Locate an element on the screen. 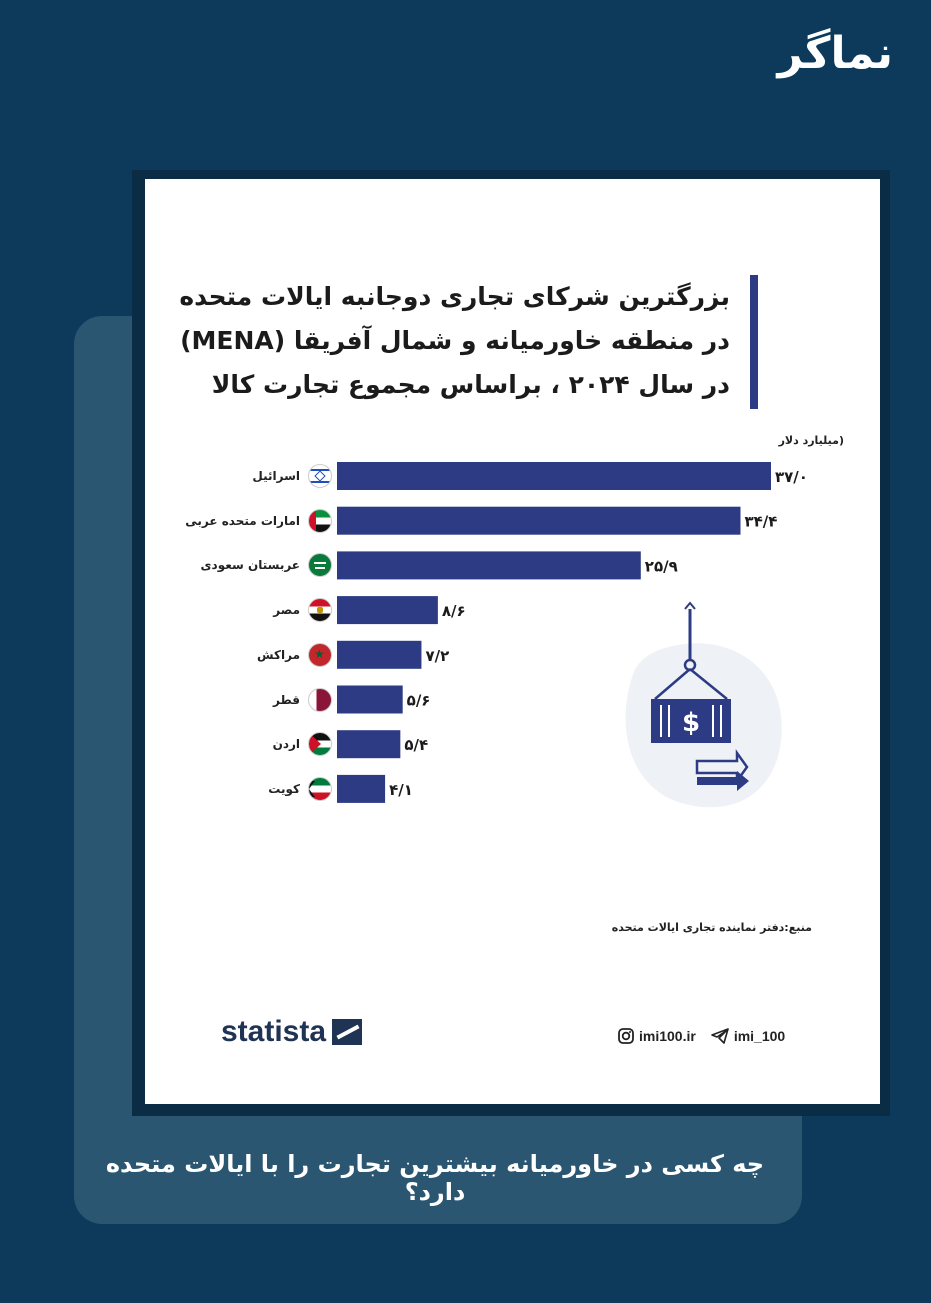 Image resolution: width=931 pixels, height=1303 pixels. category-label: قطر is located at coordinates (286, 699).